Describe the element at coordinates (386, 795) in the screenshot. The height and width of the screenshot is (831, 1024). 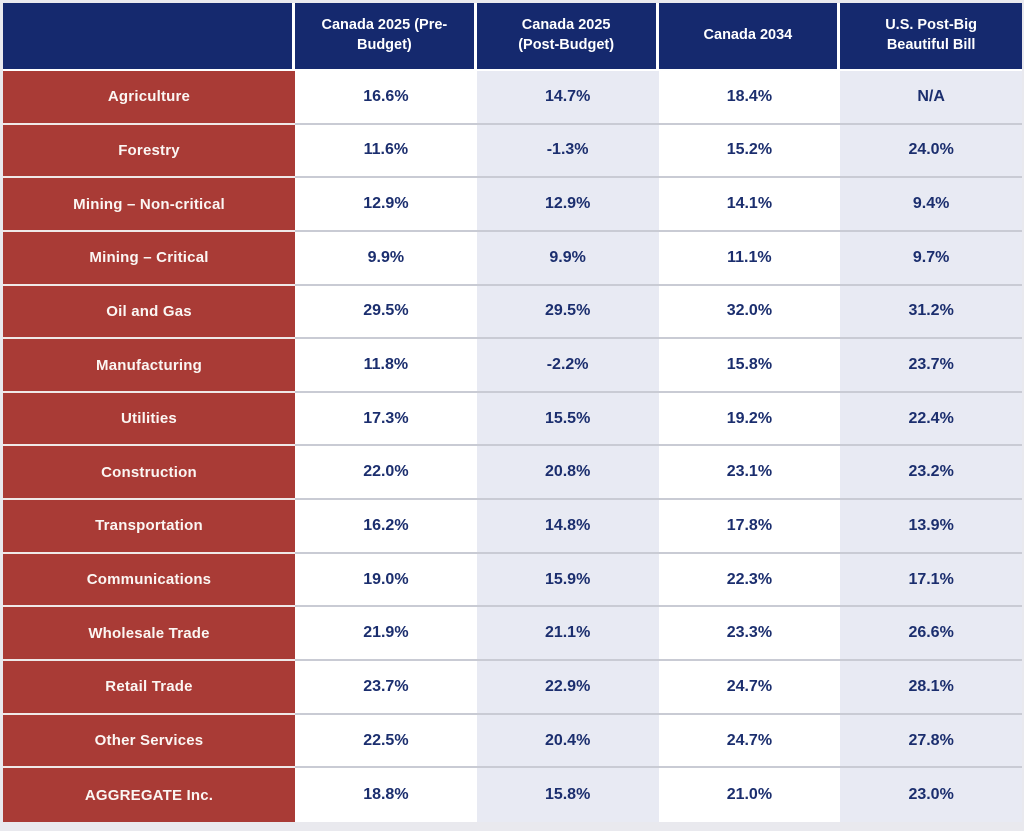
I see `cell-value: 18.8%` at that location.